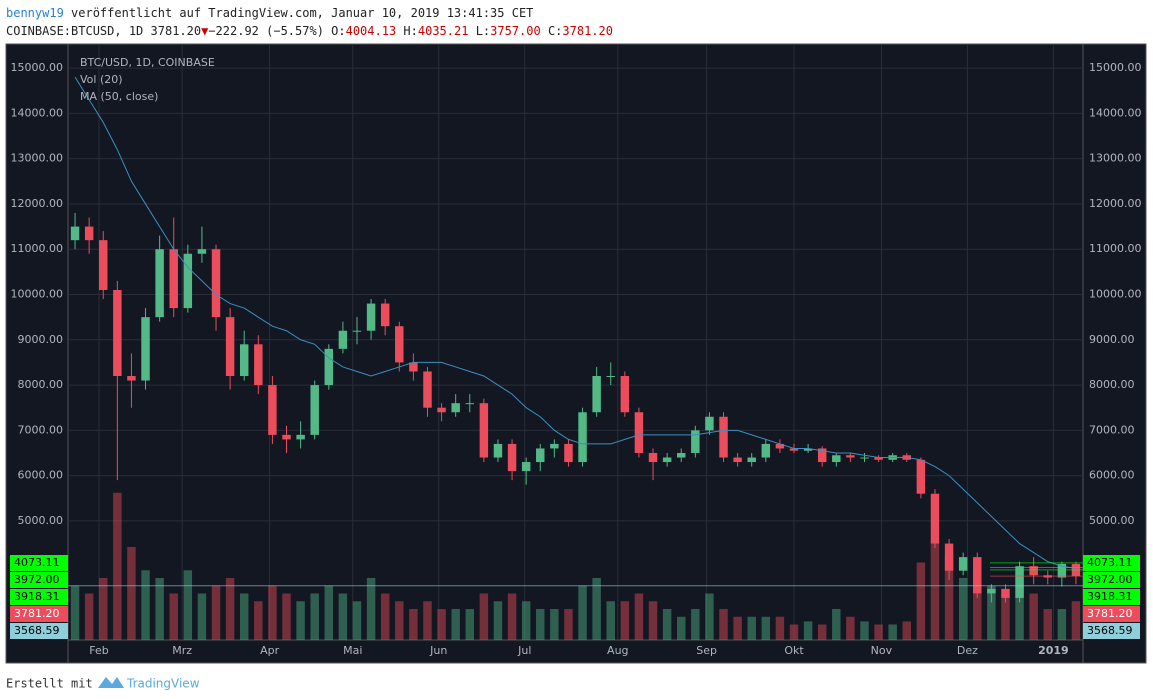 This screenshot has height=699, width=1153. I want to click on x-tick-label: Aug, so click(617, 650).